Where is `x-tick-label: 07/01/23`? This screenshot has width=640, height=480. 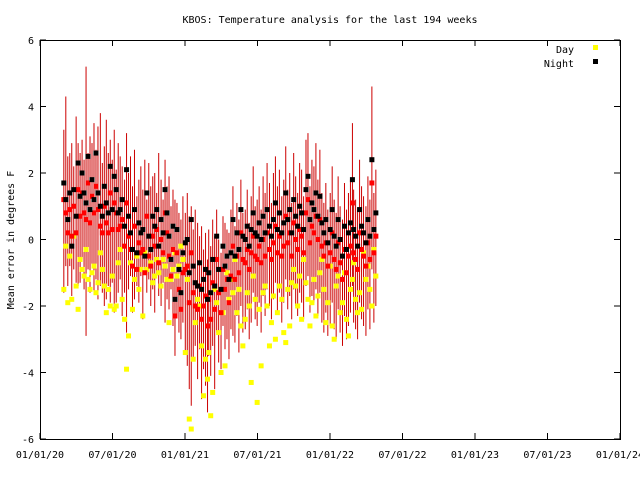 x-tick-label: 07/01/23 is located at coordinates (547, 455).